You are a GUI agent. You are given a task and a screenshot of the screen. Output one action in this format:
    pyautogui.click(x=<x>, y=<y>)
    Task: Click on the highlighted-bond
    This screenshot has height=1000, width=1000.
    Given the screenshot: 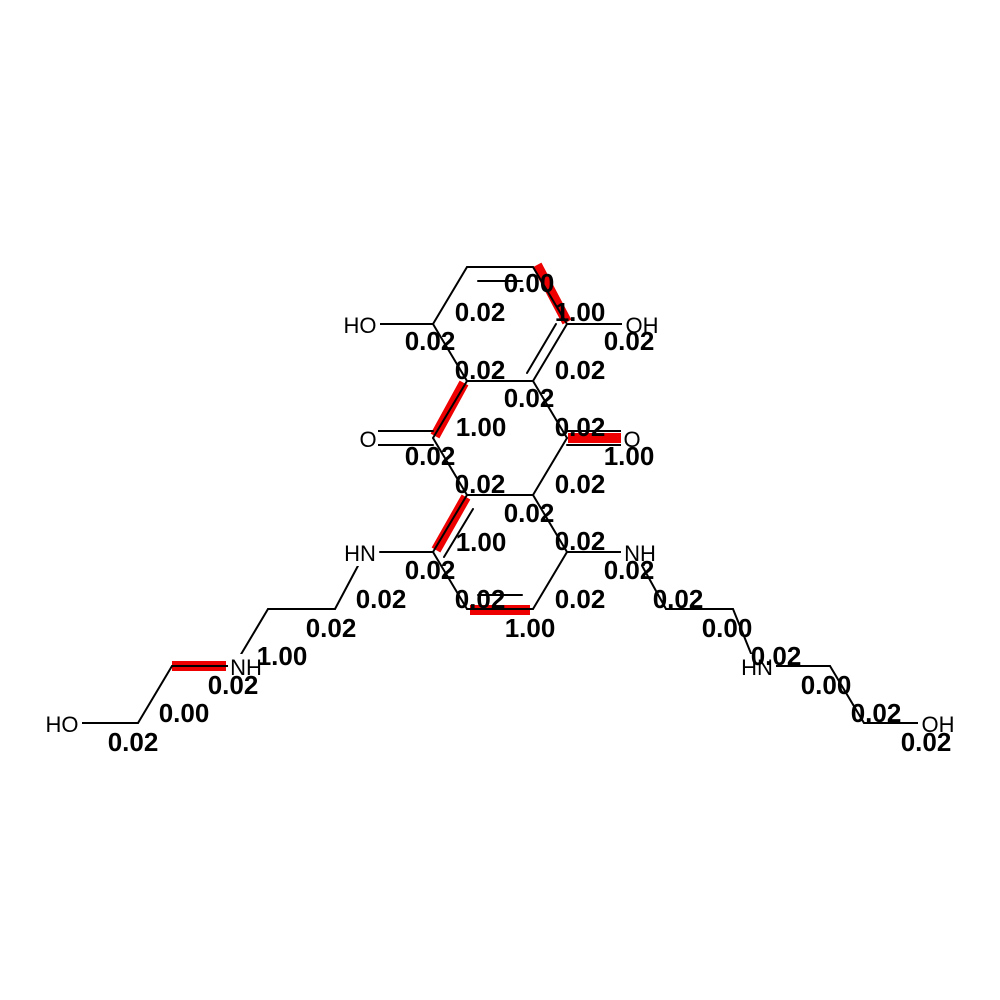 What is the action you would take?
    pyautogui.click(x=552, y=293)
    